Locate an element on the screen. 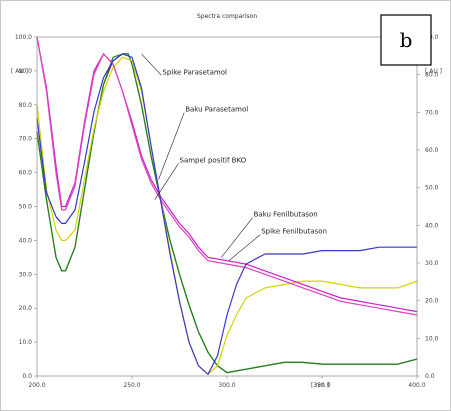  y-left-tick-label: 50.0 is located at coordinates (26, 207).